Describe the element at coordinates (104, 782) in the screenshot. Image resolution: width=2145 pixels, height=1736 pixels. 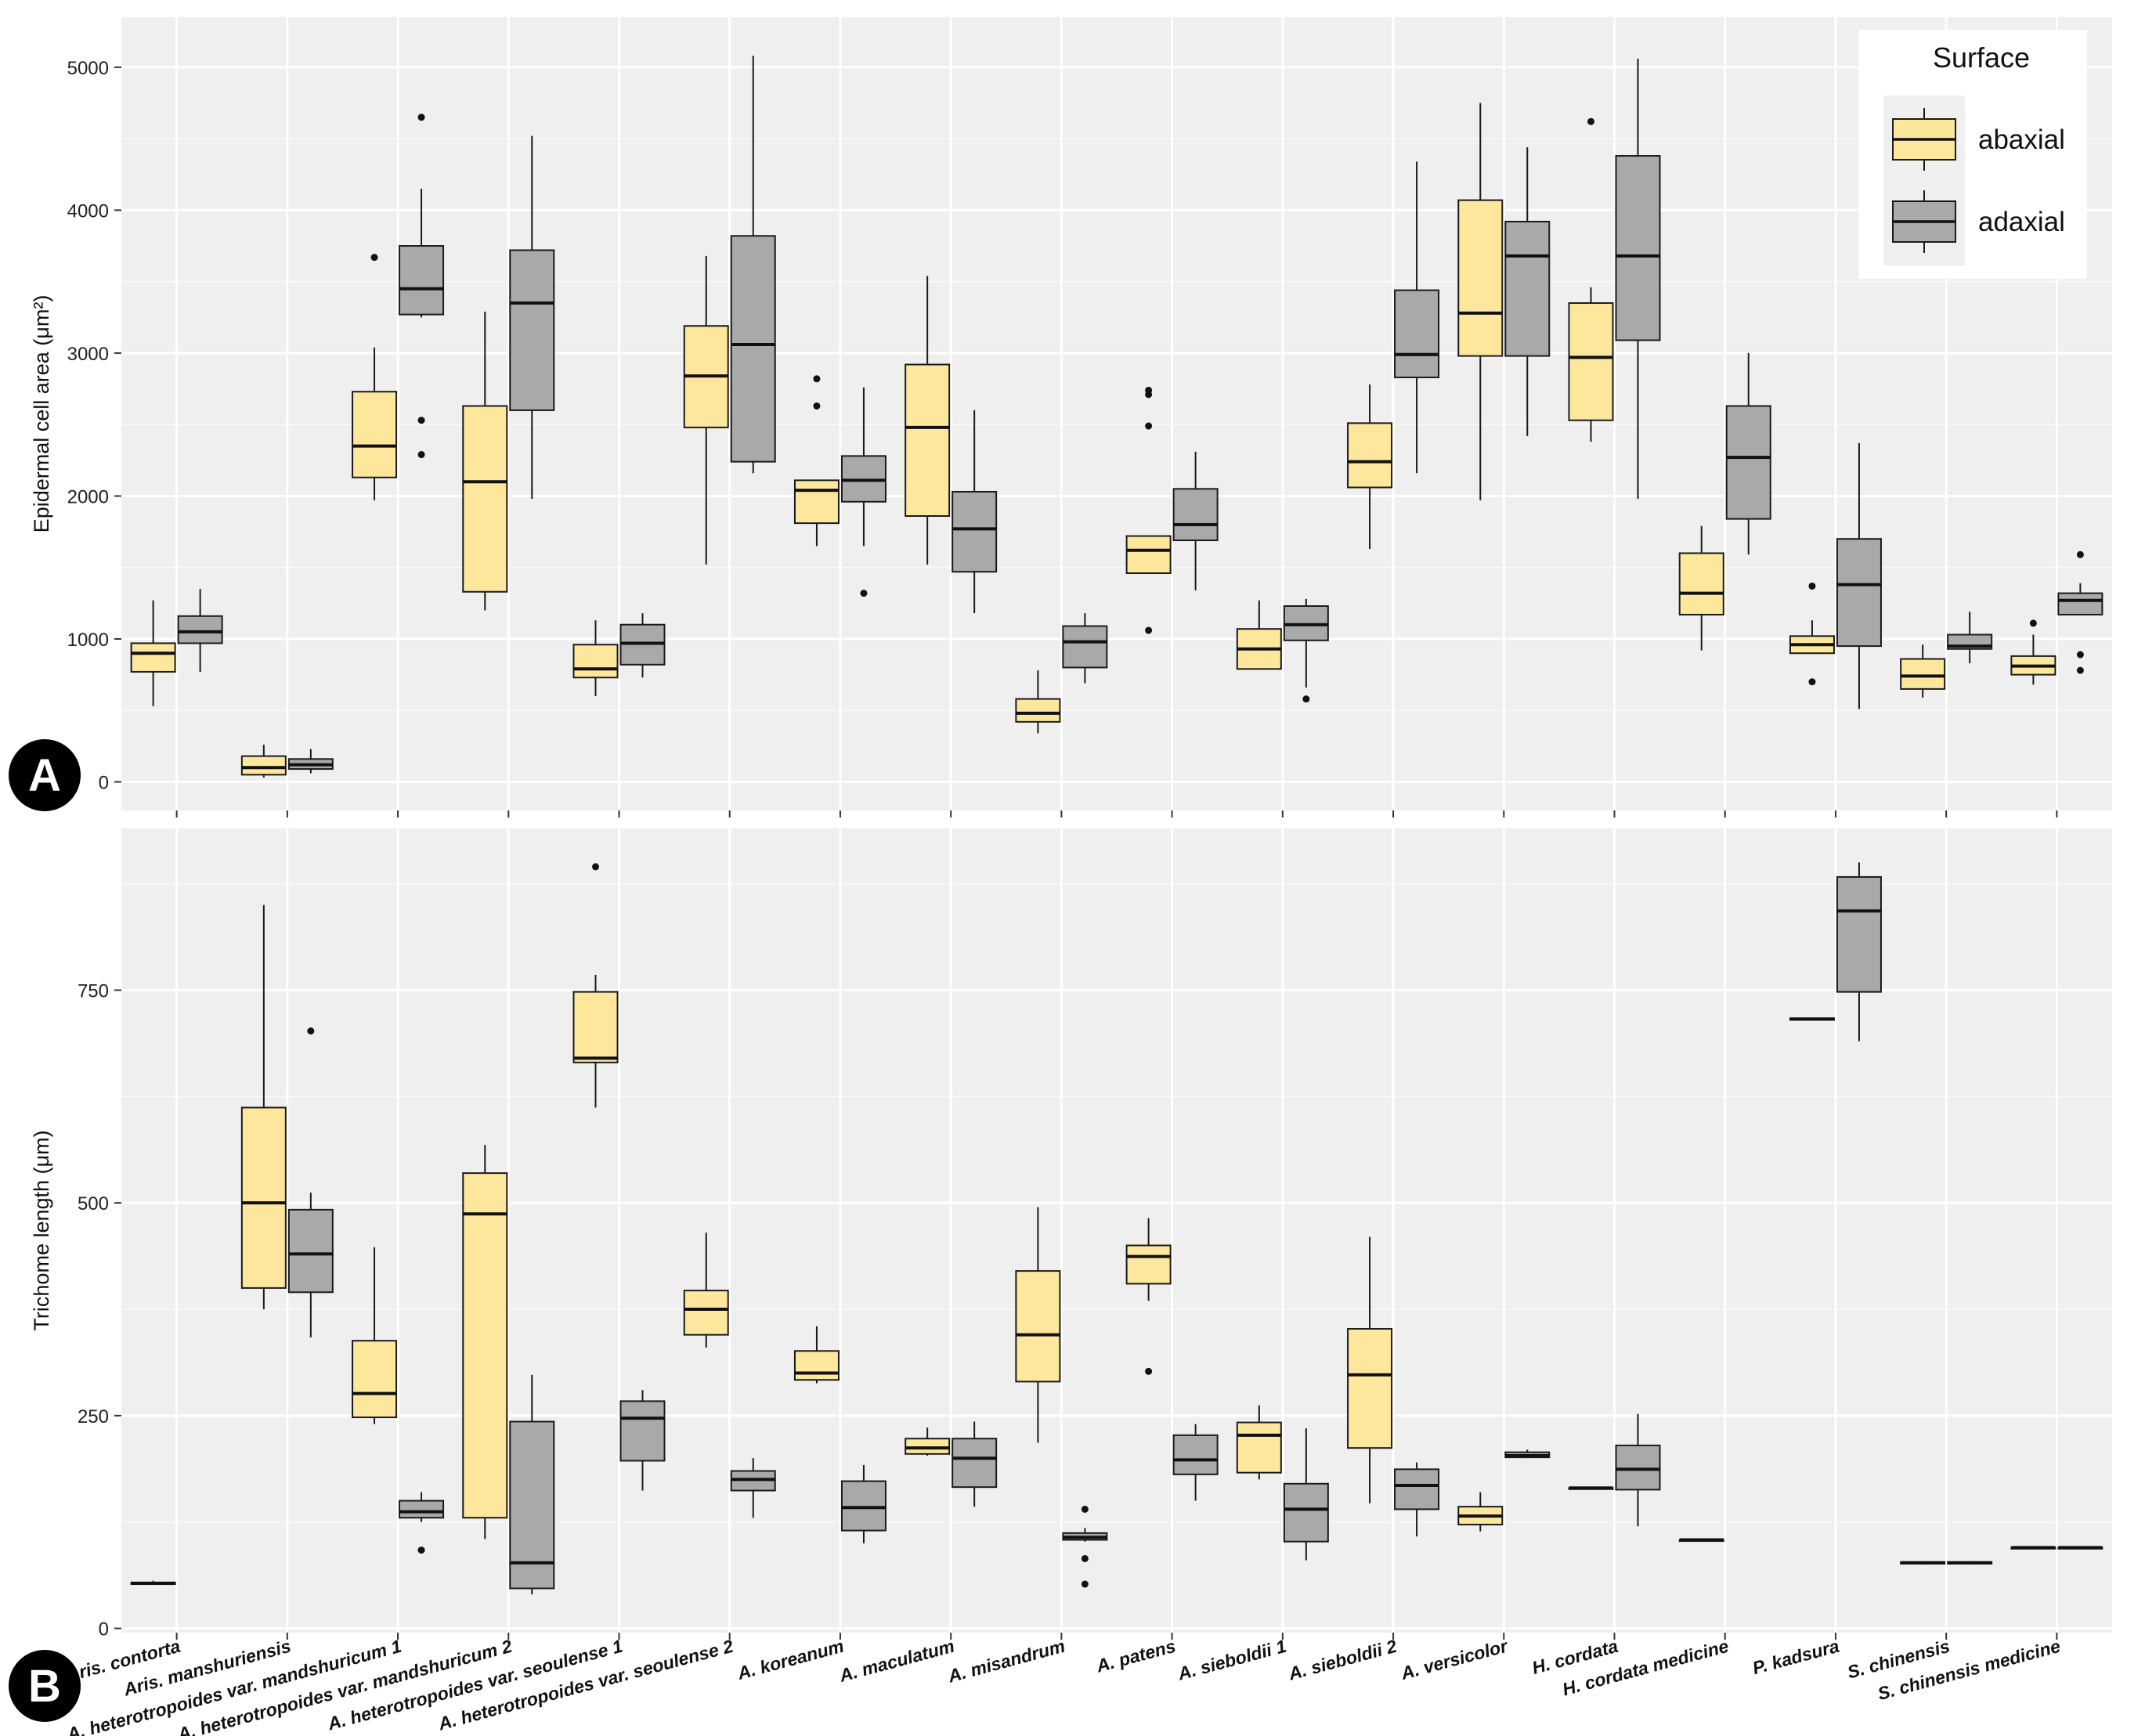
I see `y-tick-label: 0` at that location.